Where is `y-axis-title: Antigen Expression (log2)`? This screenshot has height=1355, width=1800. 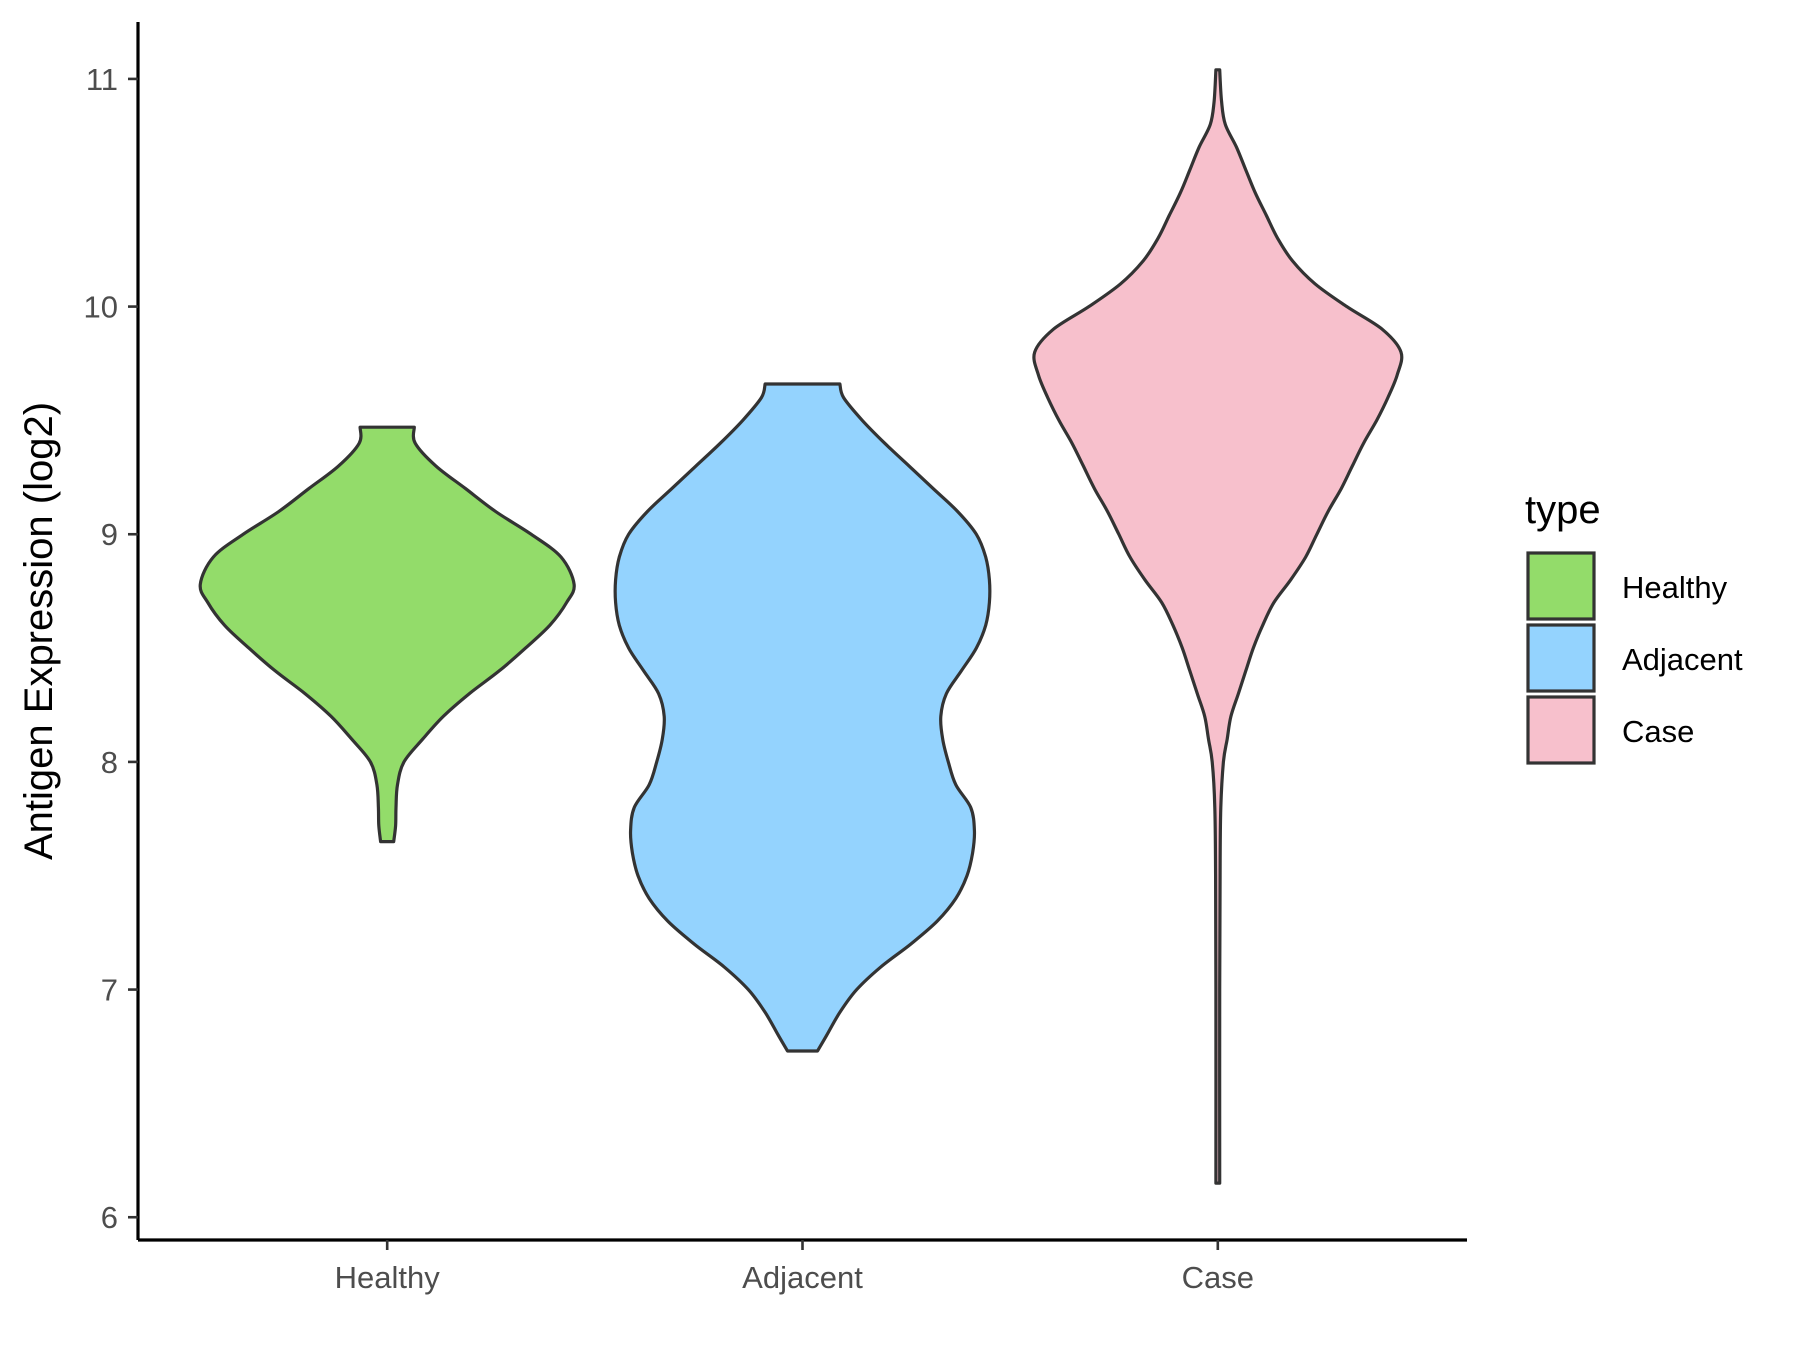 y-axis-title: Antigen Expression (log2) is located at coordinates (39, 631).